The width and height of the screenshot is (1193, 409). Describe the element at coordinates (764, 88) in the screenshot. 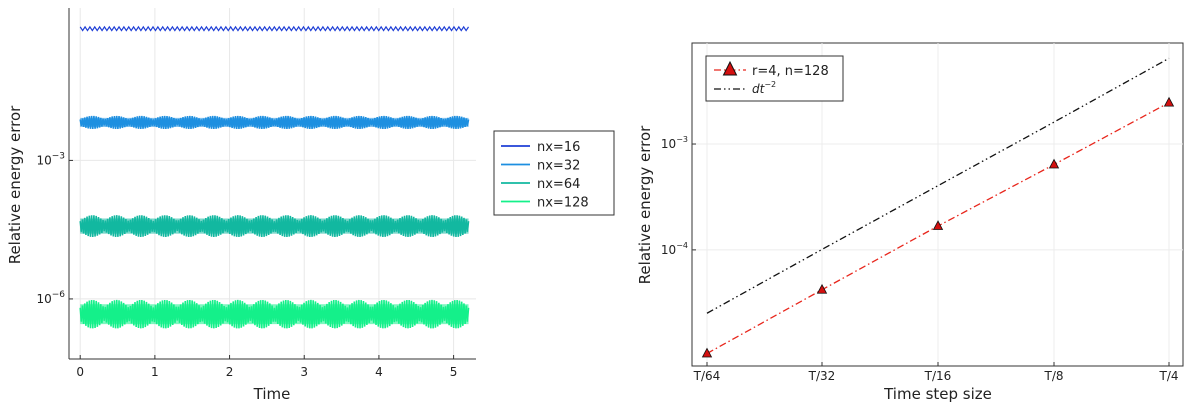

I see `right-legend-label: dt−2` at that location.